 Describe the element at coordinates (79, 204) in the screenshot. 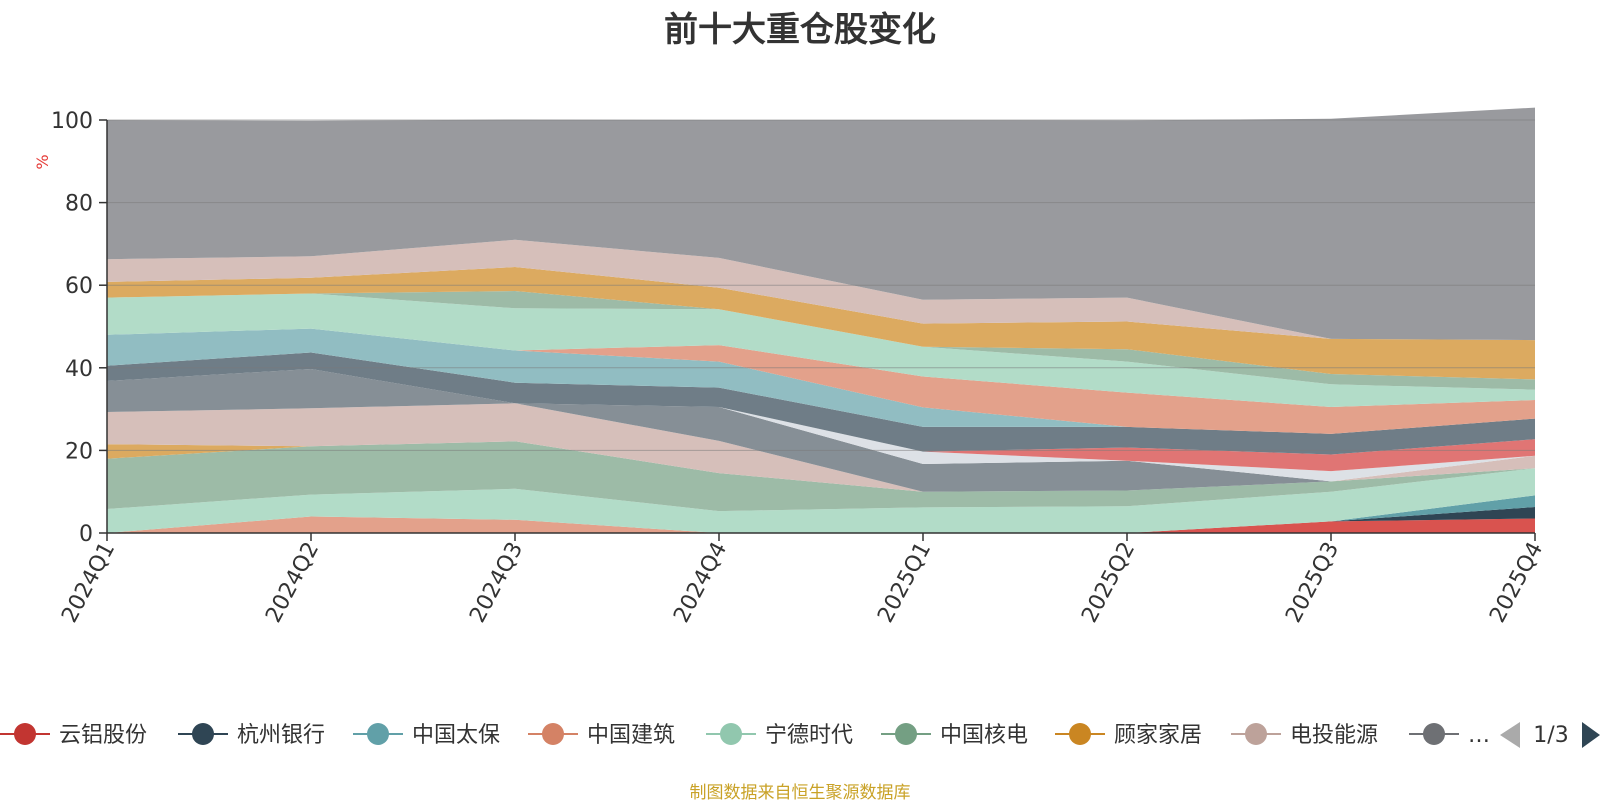

I see `y-tick-label-4: 80` at that location.